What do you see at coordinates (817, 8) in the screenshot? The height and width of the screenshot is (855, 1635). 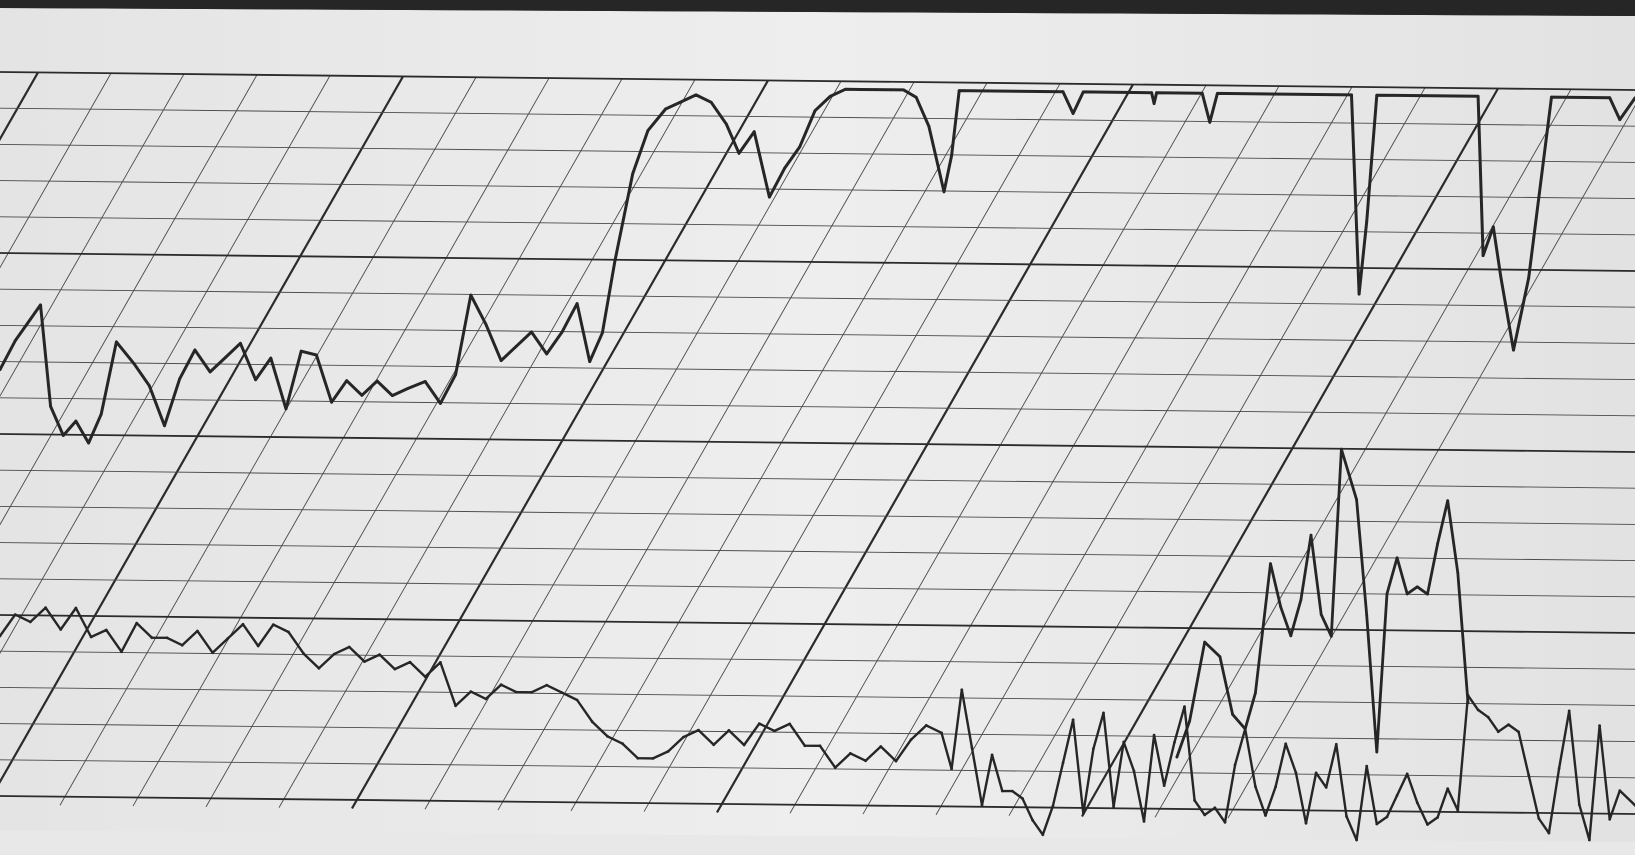 I see `top-shadow-band` at bounding box center [817, 8].